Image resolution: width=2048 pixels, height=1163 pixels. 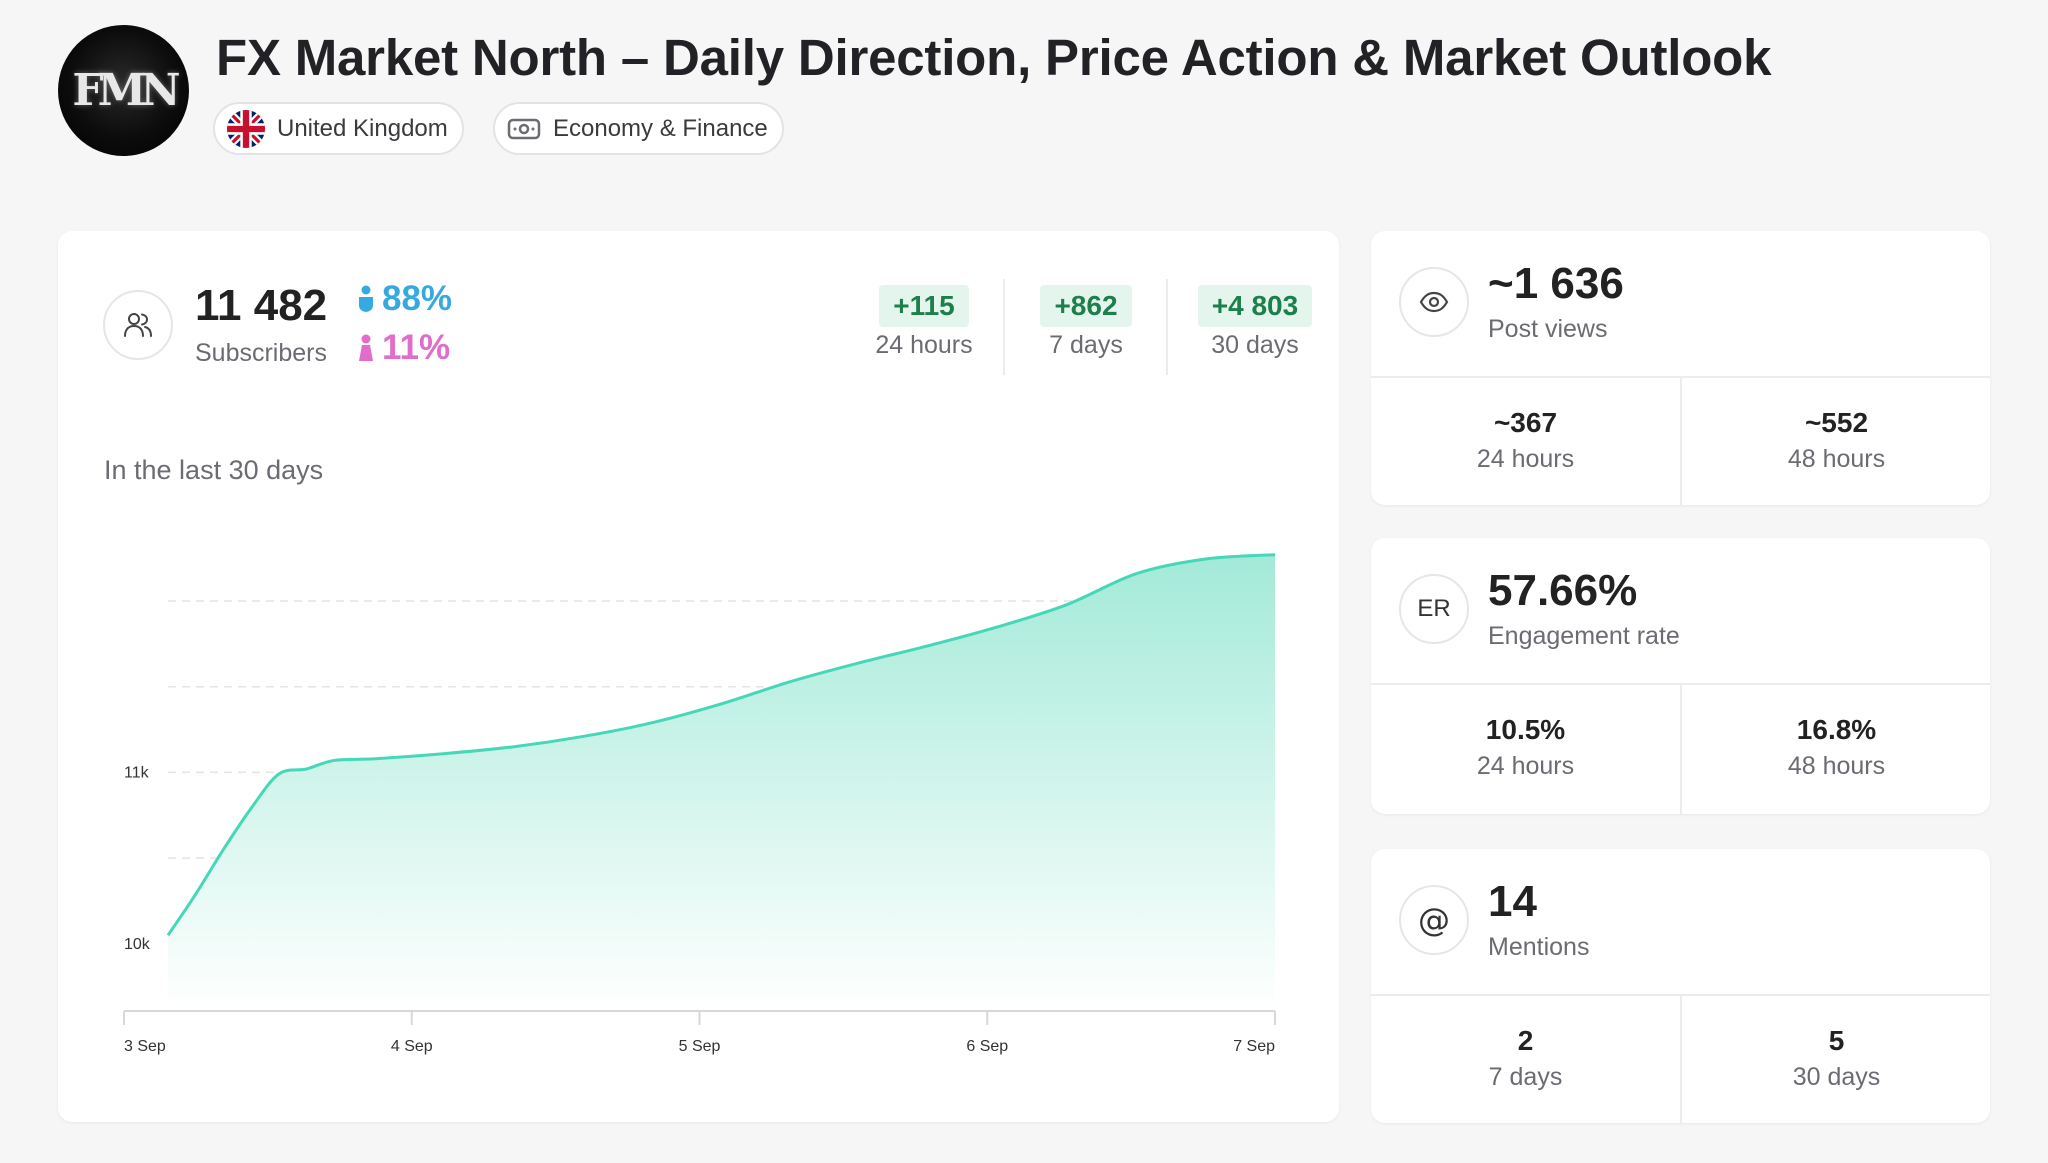 What do you see at coordinates (1512, 901) in the screenshot?
I see `mentions-value: 14` at bounding box center [1512, 901].